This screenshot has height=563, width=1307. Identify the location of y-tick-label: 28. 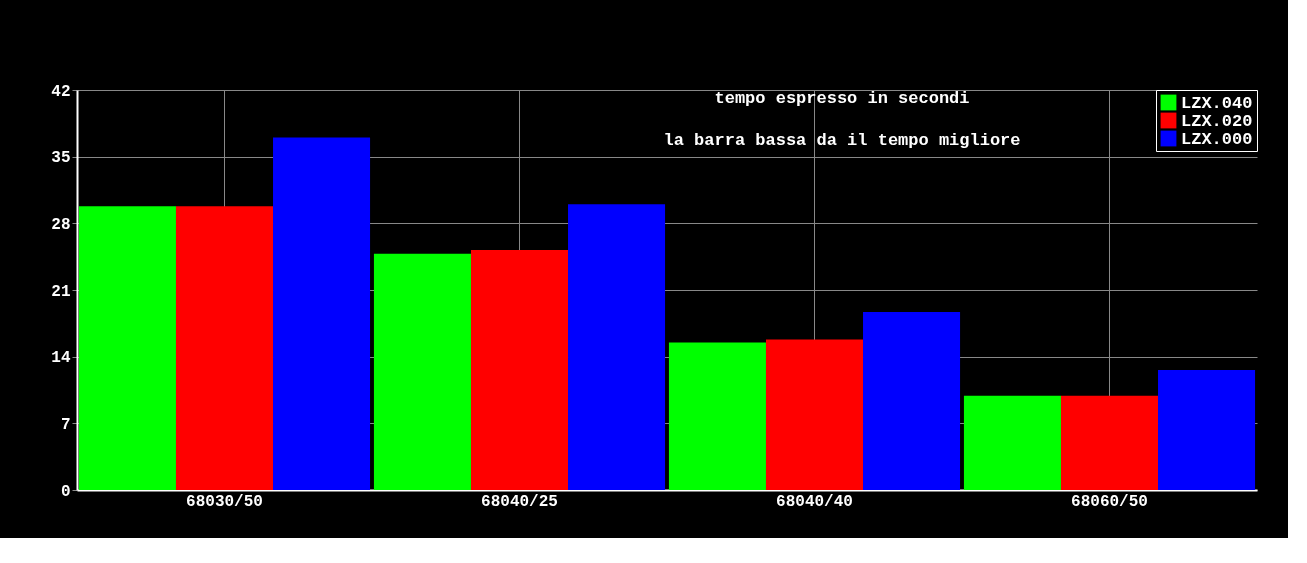
(61, 224).